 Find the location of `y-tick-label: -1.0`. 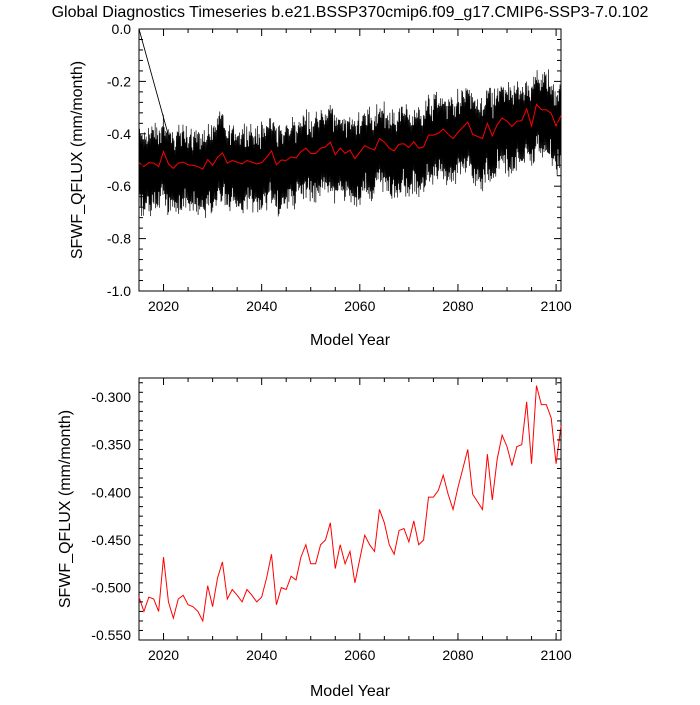

y-tick-label: -1.0 is located at coordinates (119, 291).